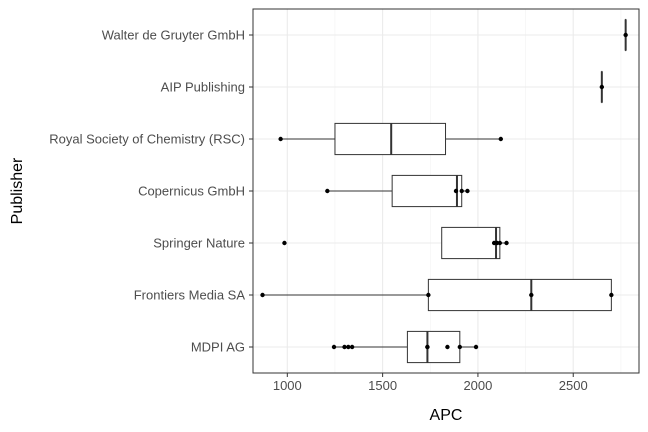 The image size is (648, 432). I want to click on x-tick-label: 1000, so click(287, 385).